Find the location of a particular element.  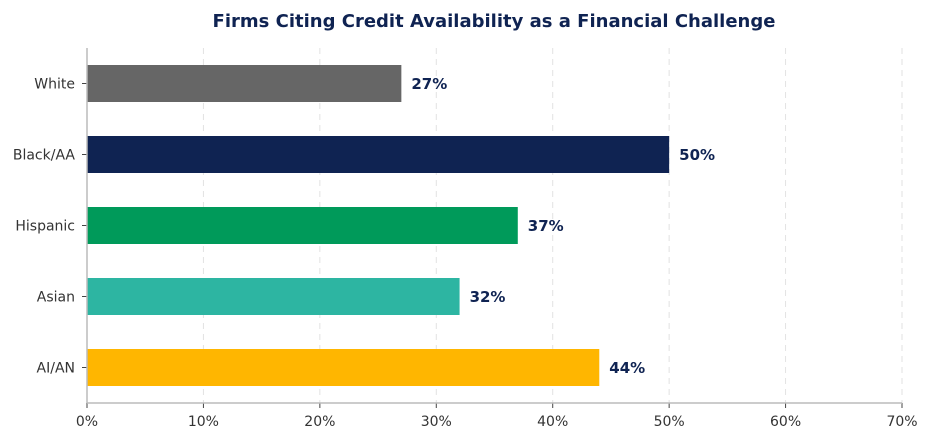

x-tick-label-30: 30% is located at coordinates (436, 422).